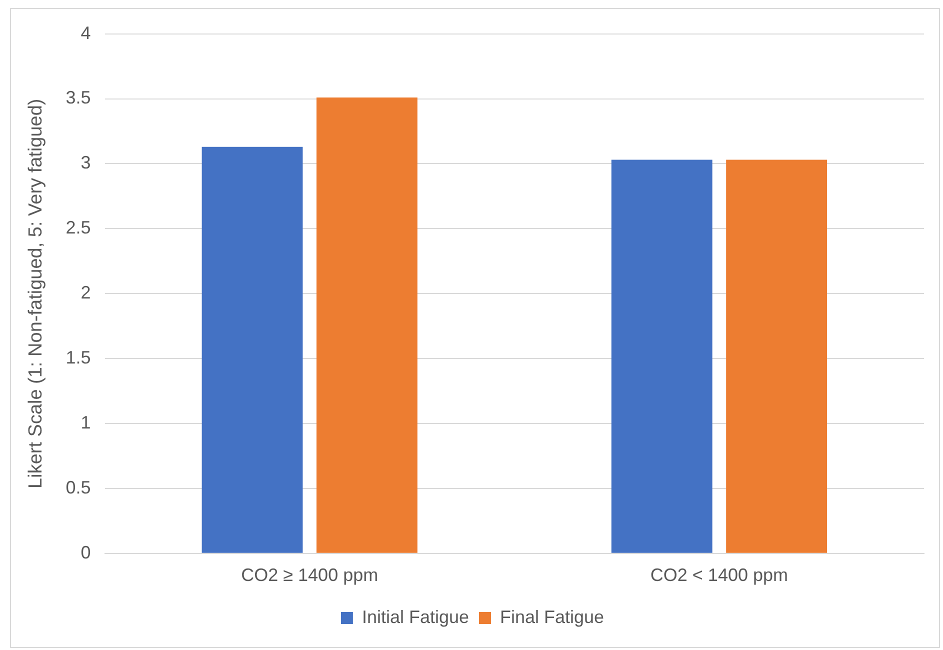 The image size is (943, 650). Describe the element at coordinates (85, 292) in the screenshot. I see `y-tick-label: 2` at that location.